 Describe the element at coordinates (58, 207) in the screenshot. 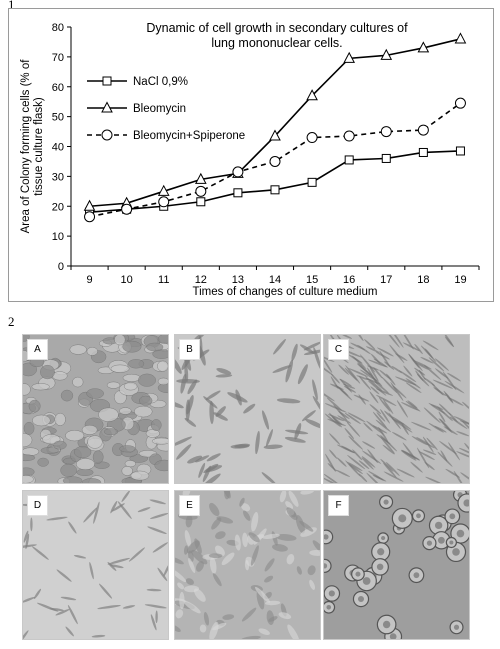

I see `y-tick-label: 20` at that location.